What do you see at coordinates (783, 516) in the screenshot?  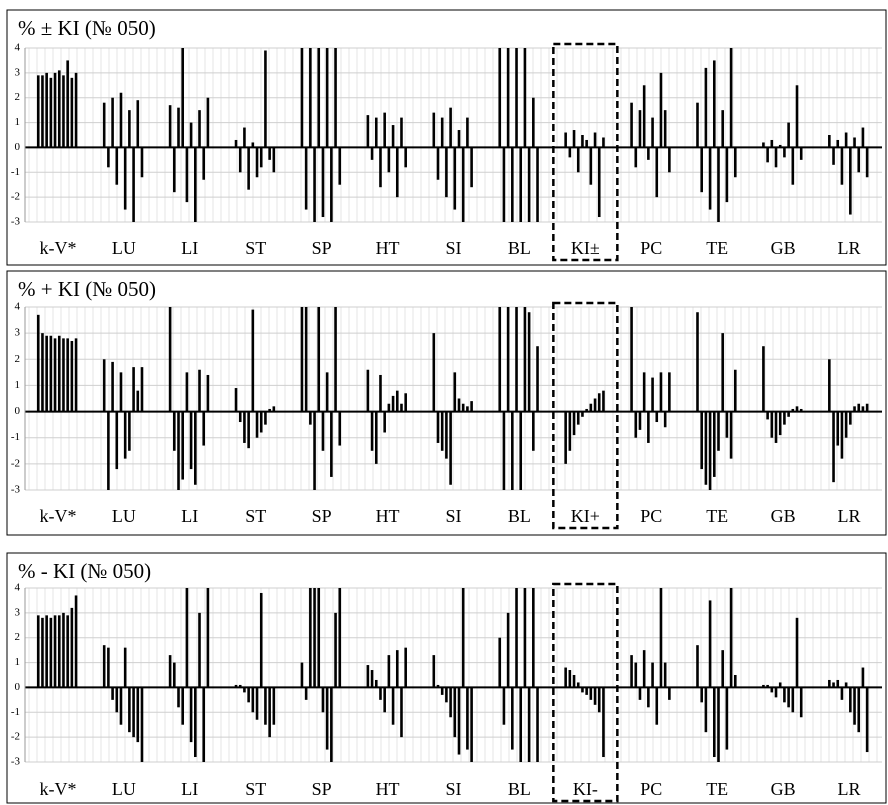 I see `x-tick-label: GB` at bounding box center [783, 516].